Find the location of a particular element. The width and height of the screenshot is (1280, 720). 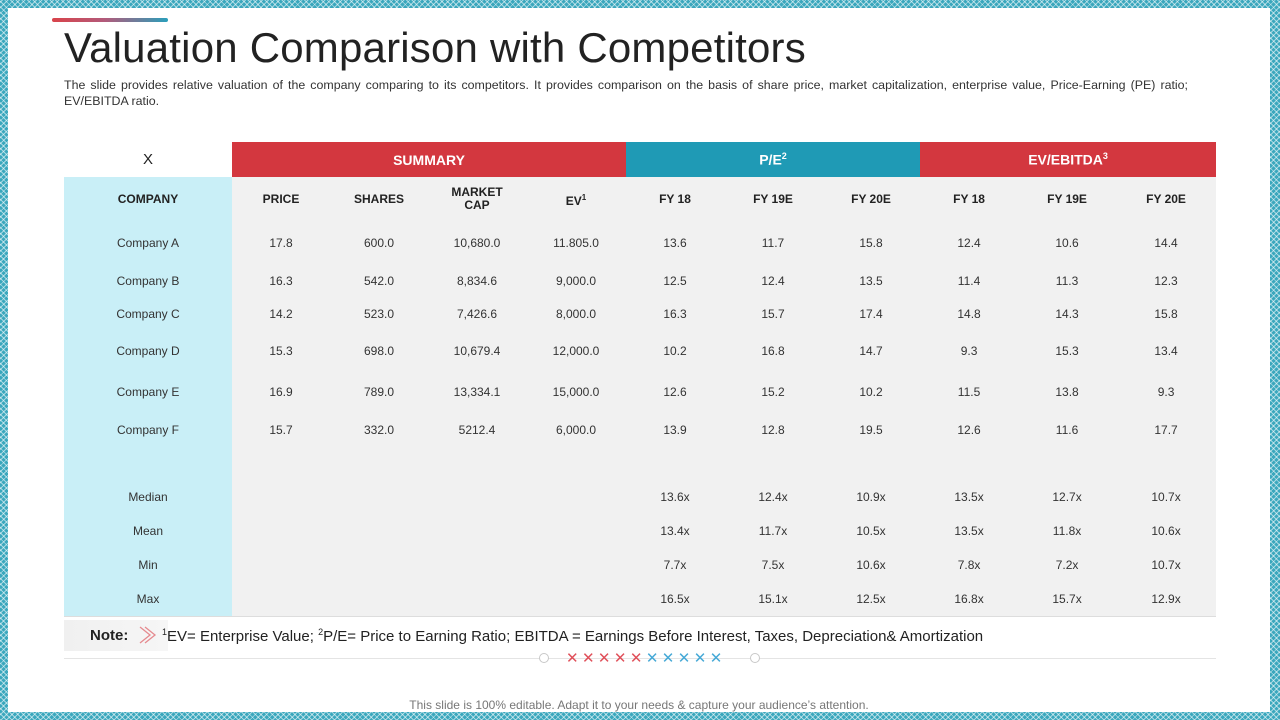

group-header-x: X is located at coordinates (148, 159).